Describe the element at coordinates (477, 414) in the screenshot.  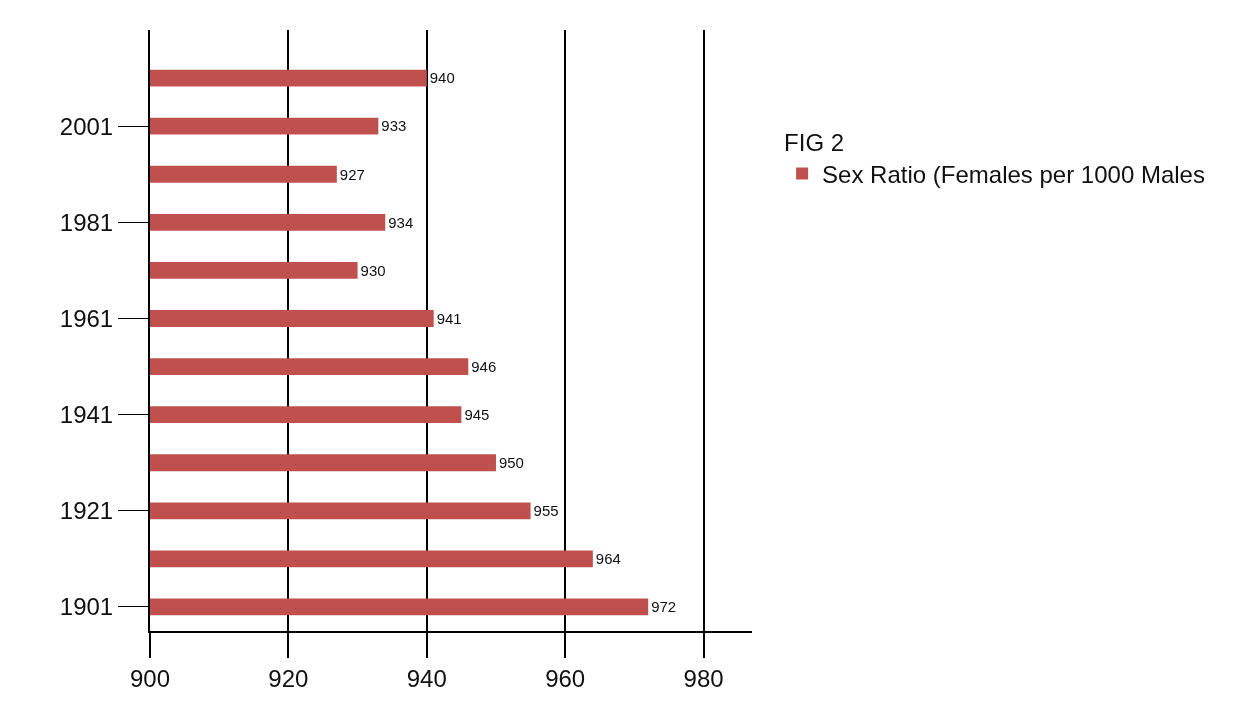
I see `data-label: 945` at that location.